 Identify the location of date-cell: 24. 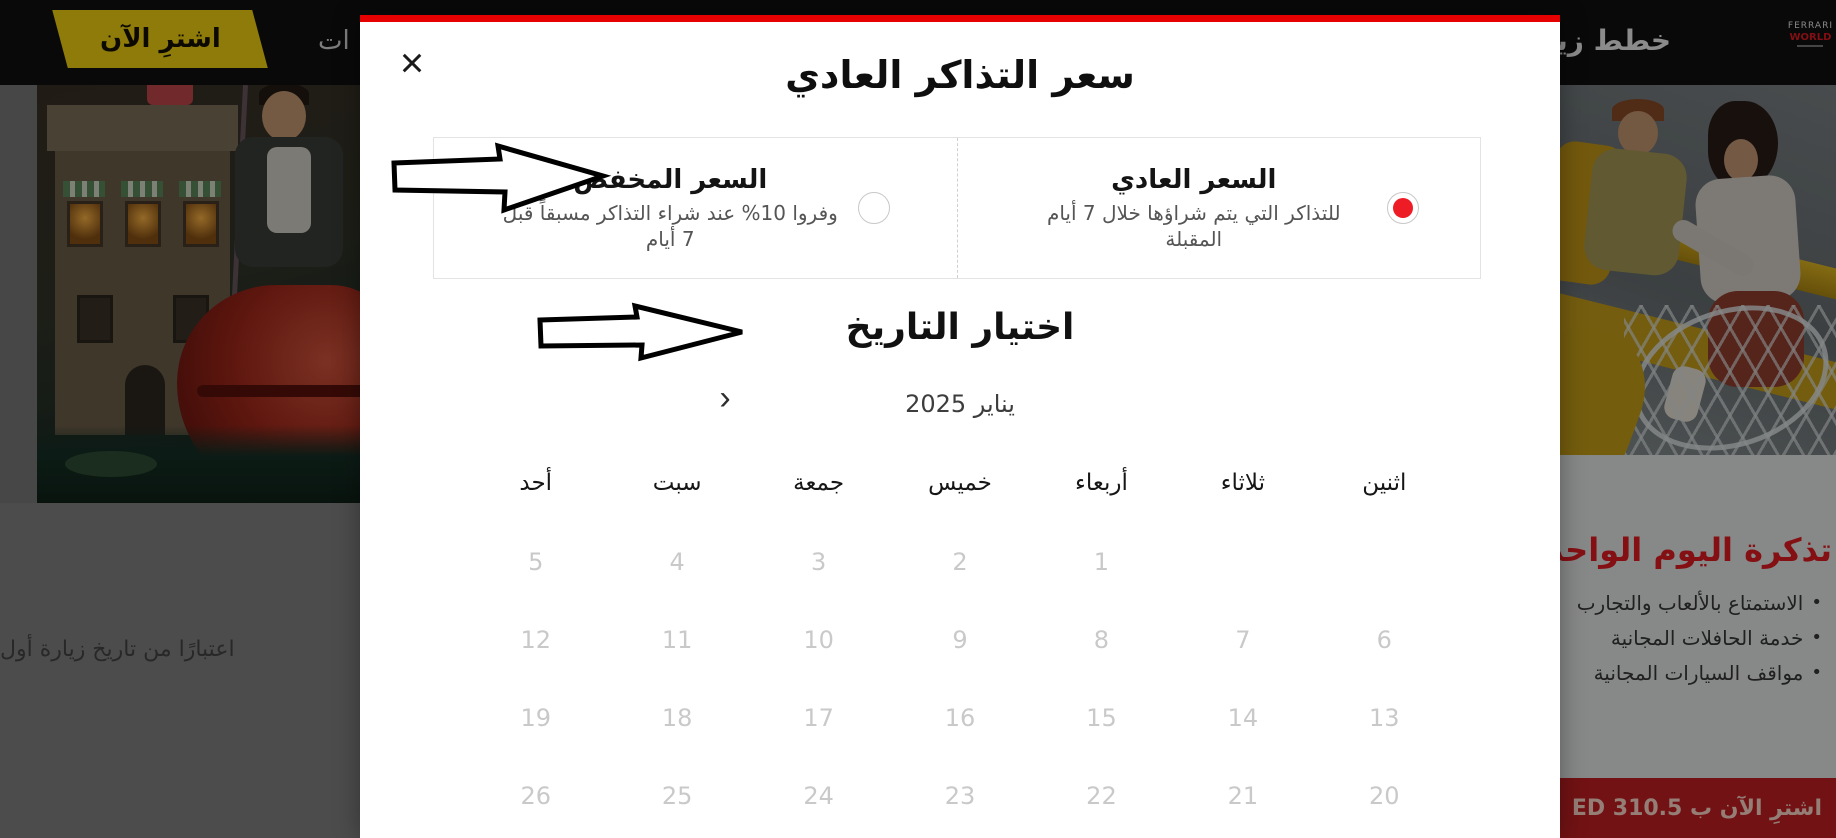
(818, 796).